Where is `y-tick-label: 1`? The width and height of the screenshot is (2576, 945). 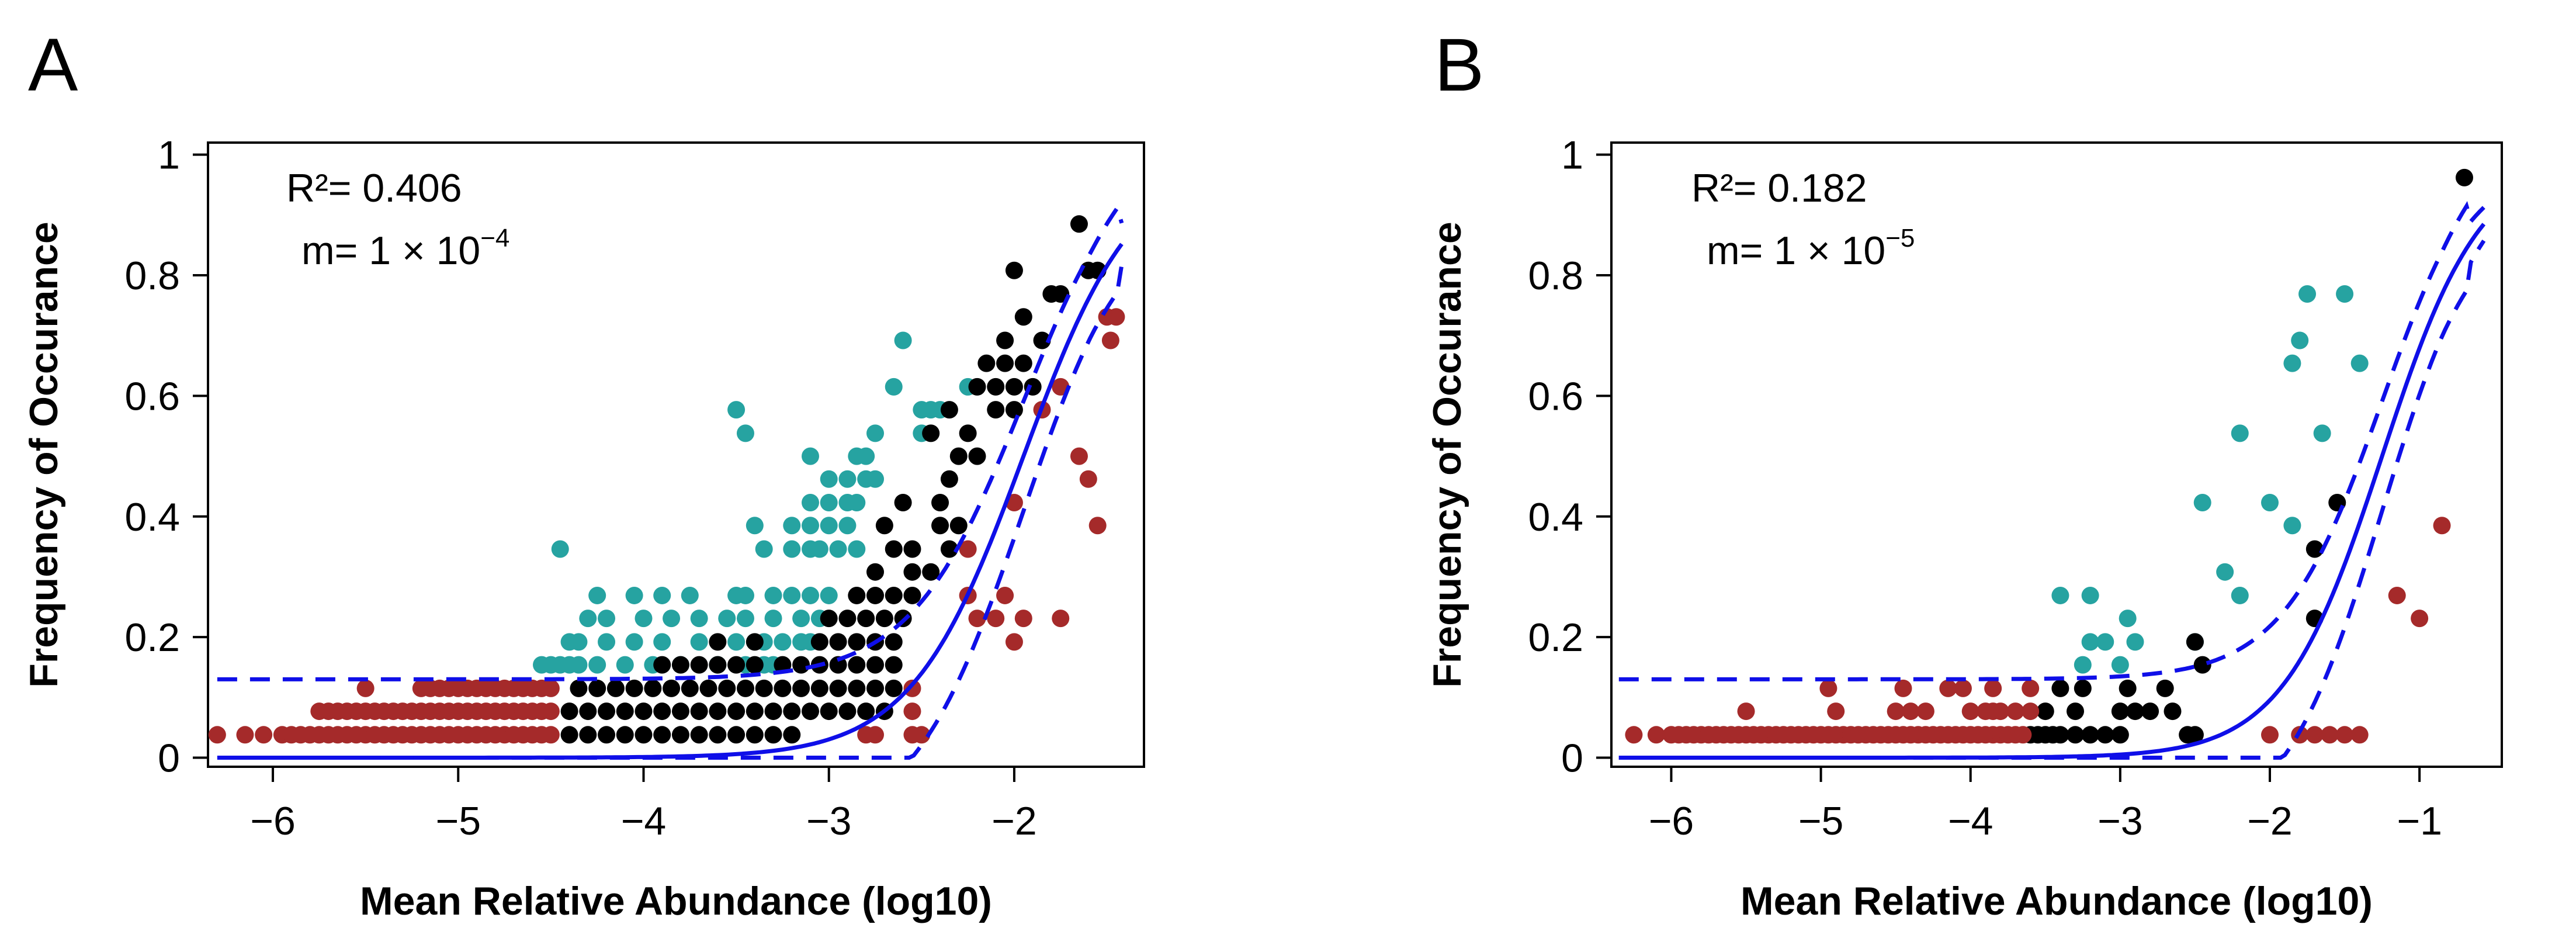
y-tick-label: 1 is located at coordinates (169, 155).